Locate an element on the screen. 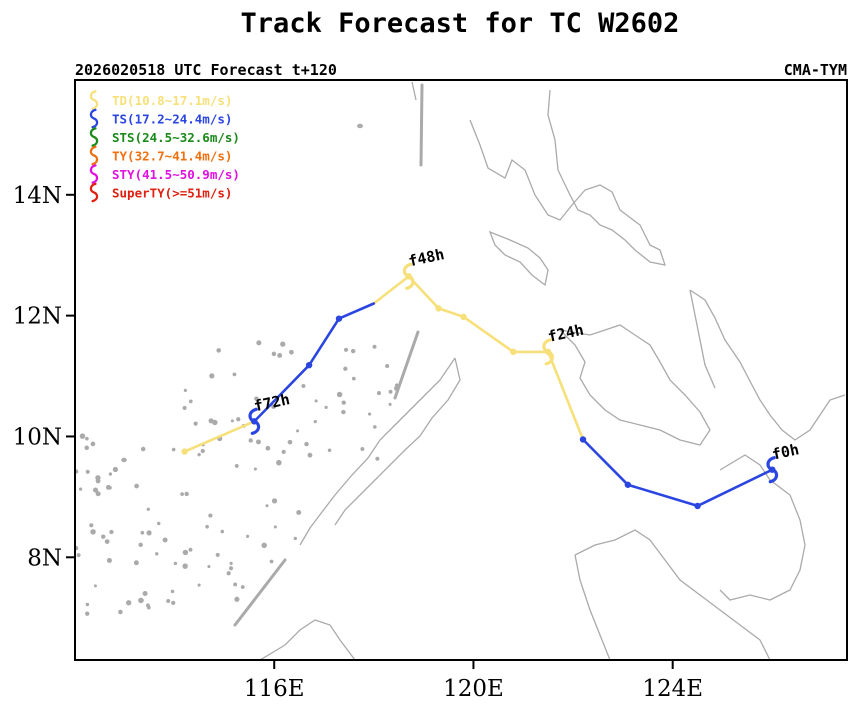 This screenshot has height=707, width=860. x-tick-label: 120E is located at coordinates (473, 689).